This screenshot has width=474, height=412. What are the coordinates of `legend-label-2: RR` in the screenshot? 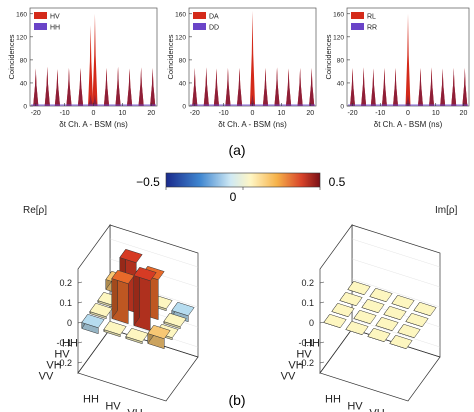 It's located at (372, 28).